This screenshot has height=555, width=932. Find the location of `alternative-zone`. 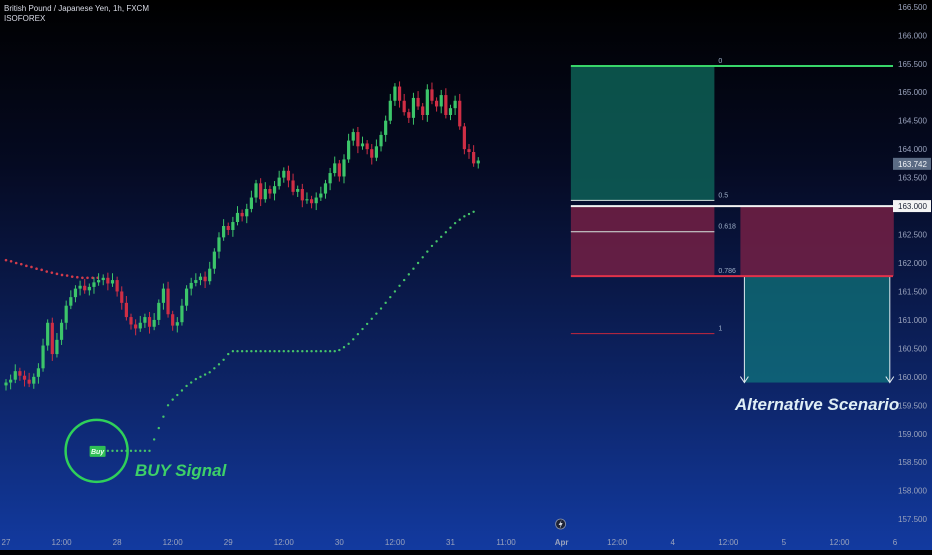

alternative-zone is located at coordinates (817, 329).